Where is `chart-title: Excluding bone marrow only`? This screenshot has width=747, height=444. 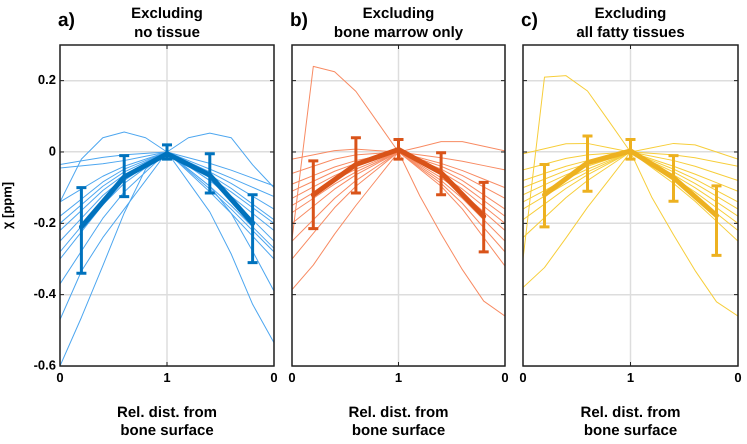
chart-title: Excluding bone marrow only is located at coordinates (399, 23).